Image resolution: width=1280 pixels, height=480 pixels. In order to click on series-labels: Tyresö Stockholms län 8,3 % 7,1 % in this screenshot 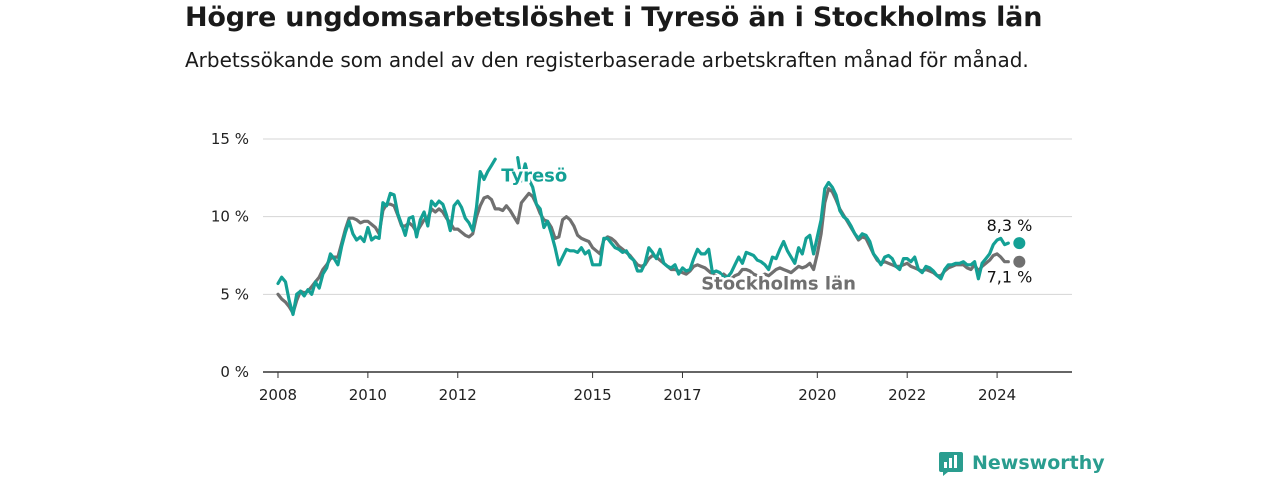, I will do `click(766, 230)`.